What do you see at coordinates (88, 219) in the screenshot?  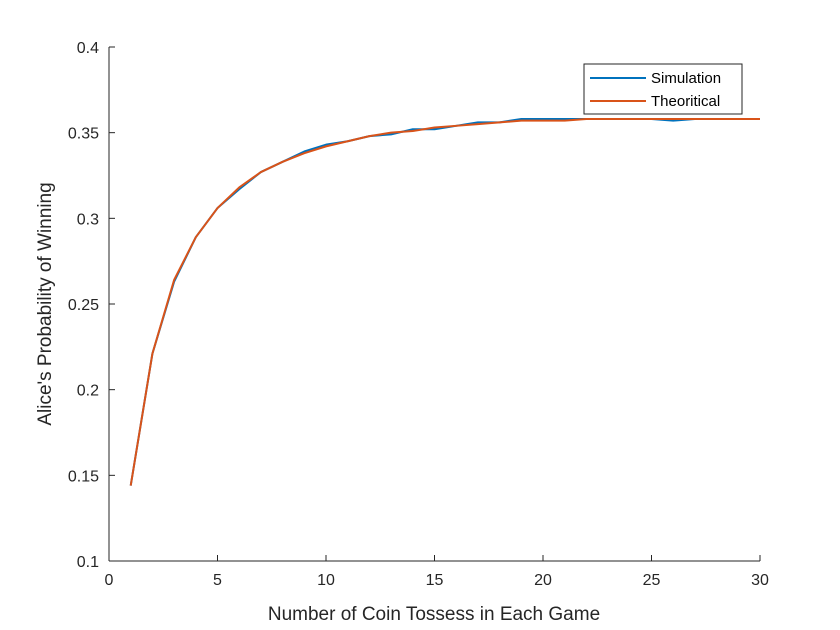 I see `y-tick-label: 0.3` at bounding box center [88, 219].